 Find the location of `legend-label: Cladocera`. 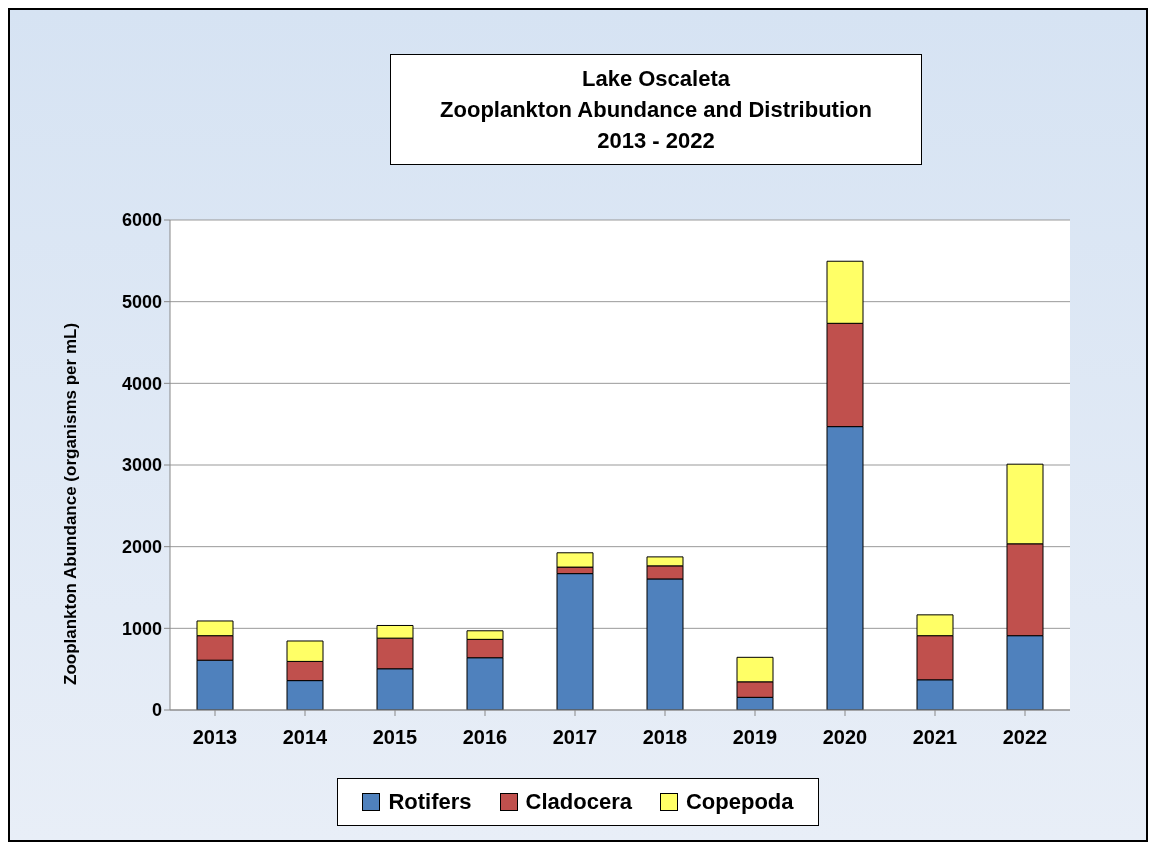

legend-label: Cladocera is located at coordinates (578, 802).